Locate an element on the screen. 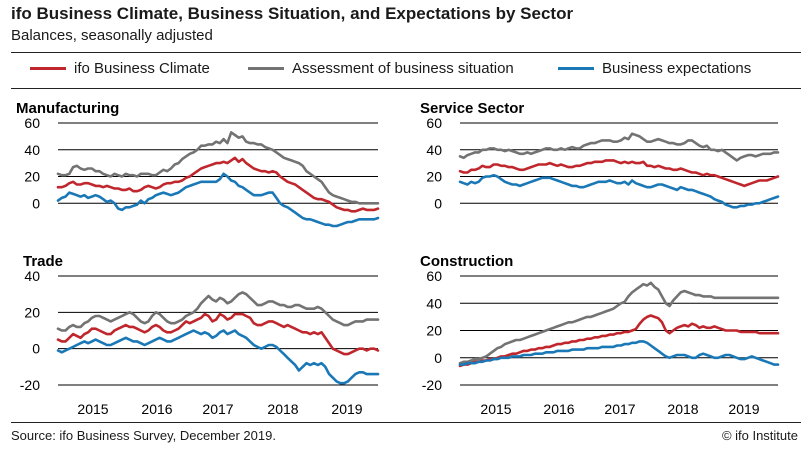  legend-item-climate: ifo Business Climate is located at coordinates (120, 68).